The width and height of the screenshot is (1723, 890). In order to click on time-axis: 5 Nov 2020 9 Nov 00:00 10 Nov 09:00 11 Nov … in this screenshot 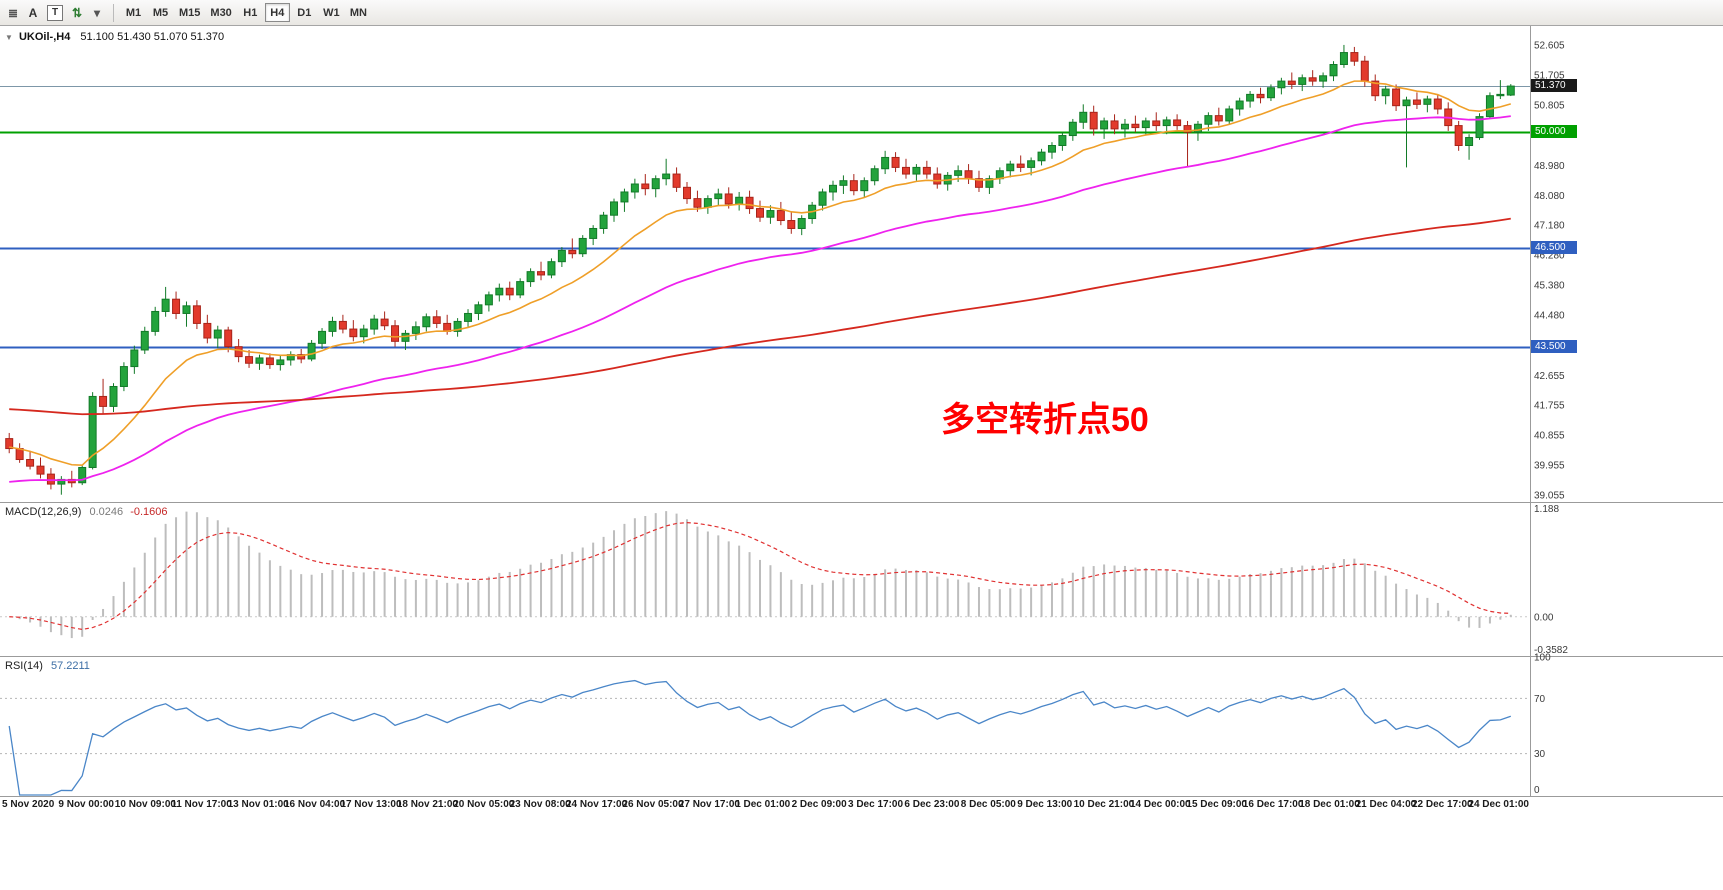, I will do `click(861, 806)`.